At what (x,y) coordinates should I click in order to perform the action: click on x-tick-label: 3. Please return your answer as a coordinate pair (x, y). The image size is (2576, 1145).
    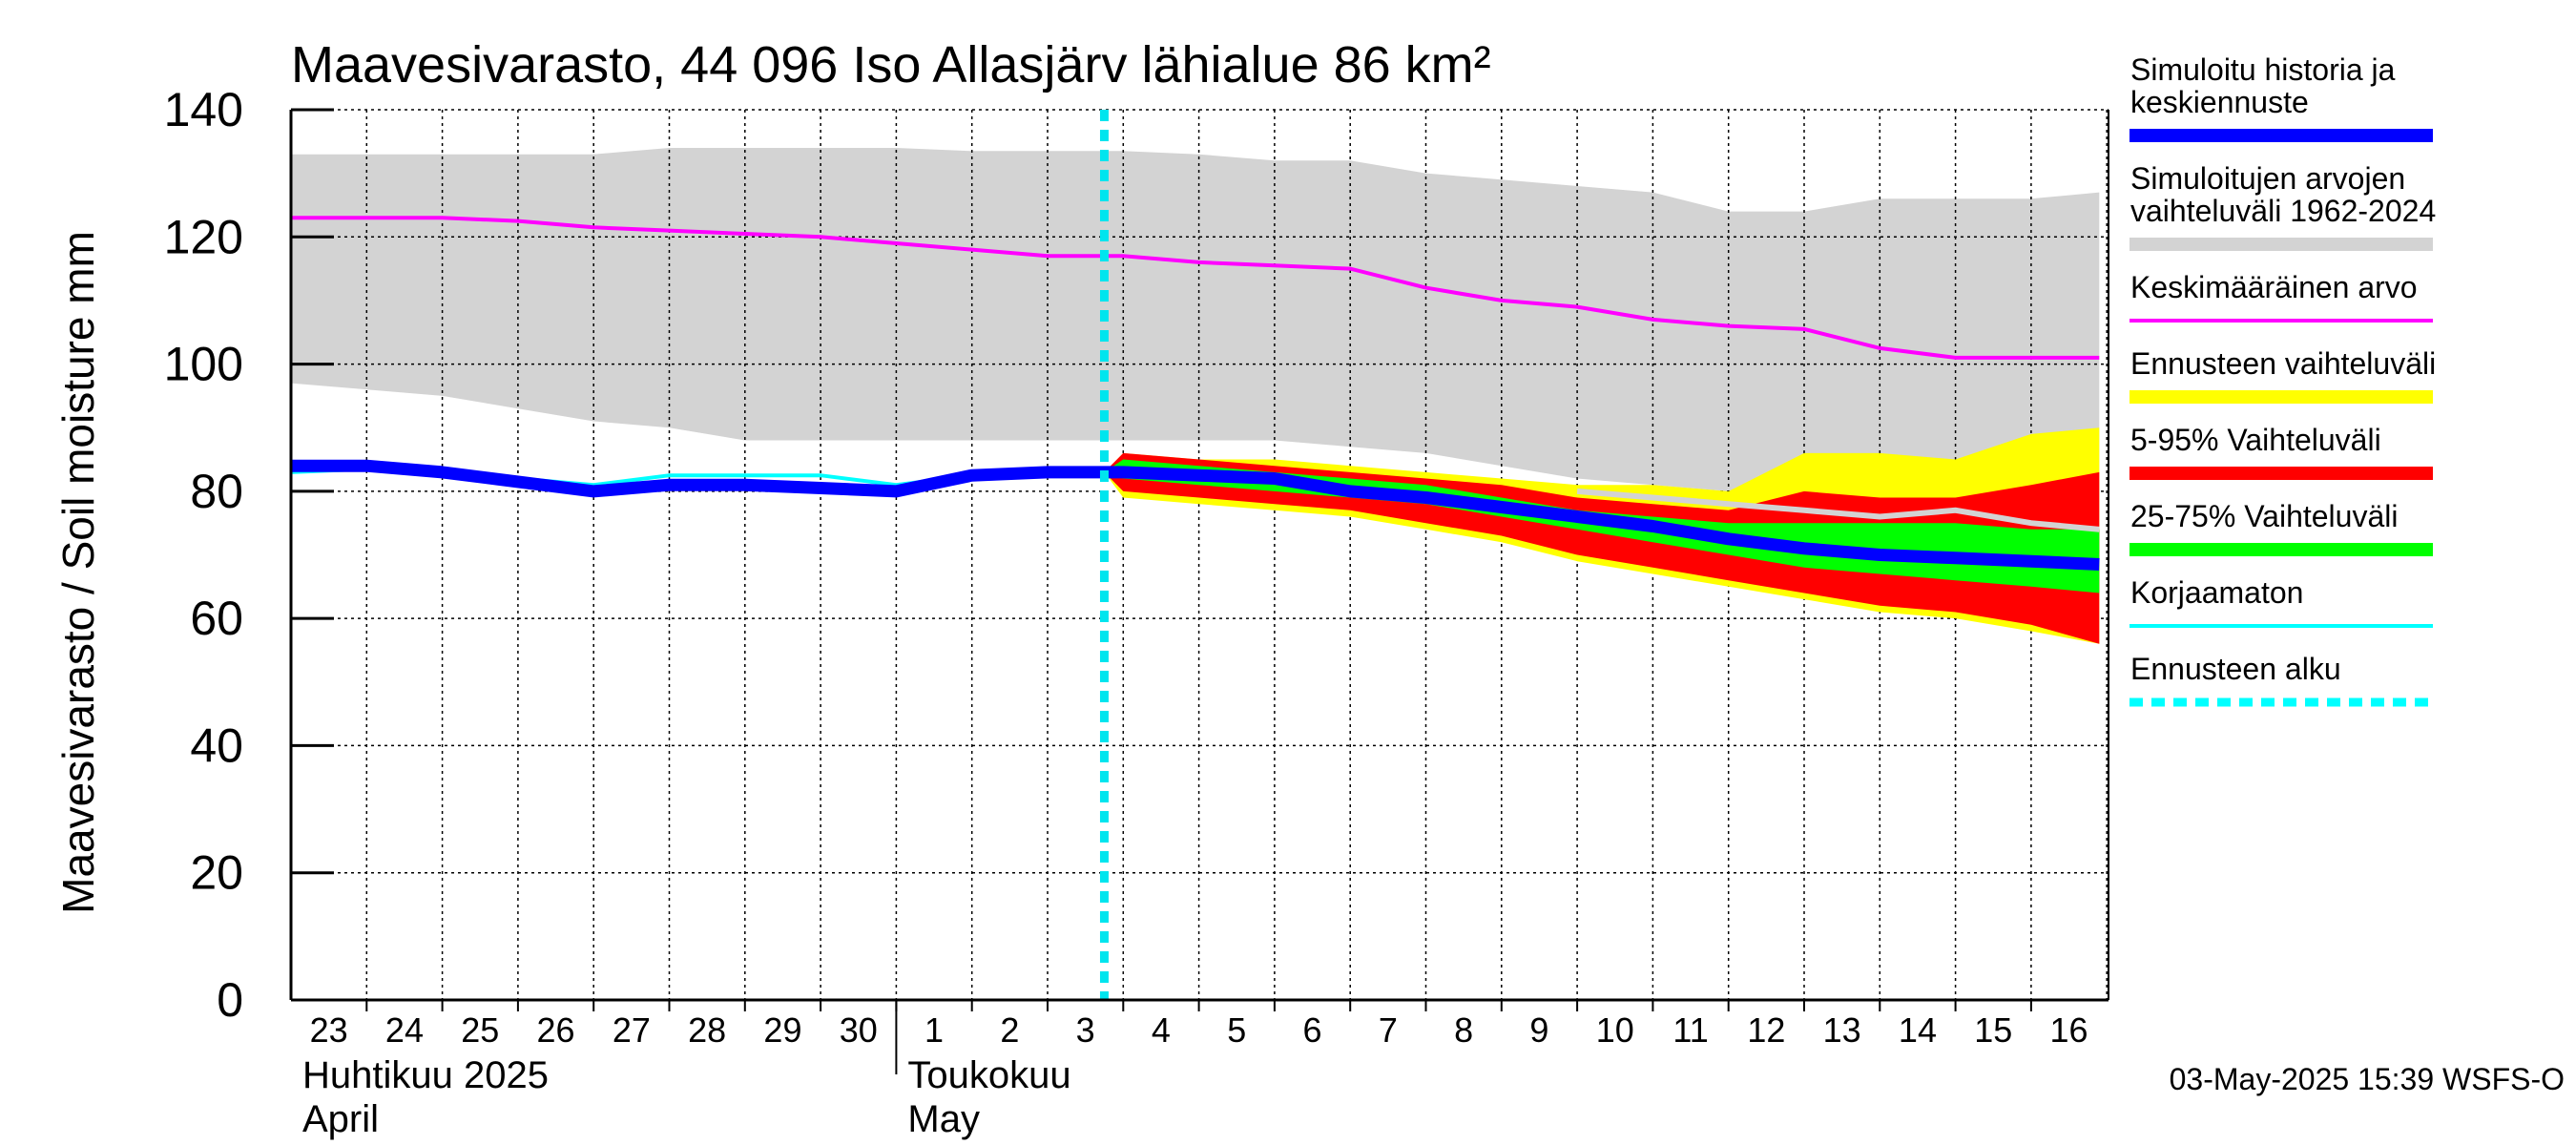
    Looking at the image, I should click on (1085, 1030).